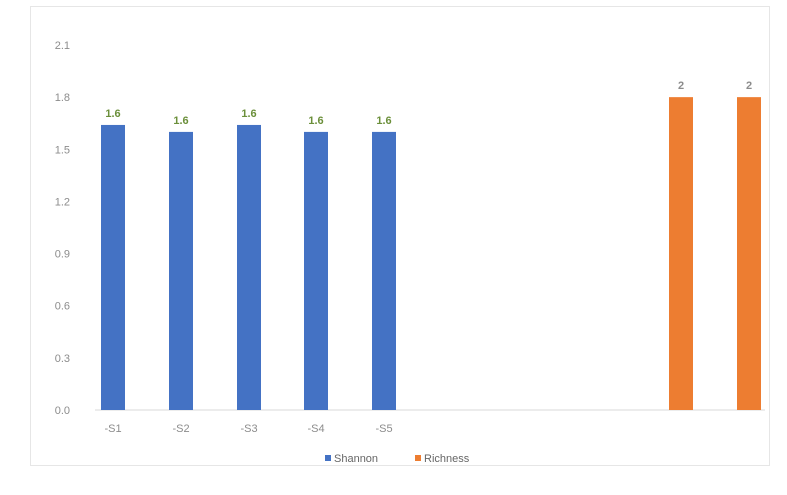 This screenshot has height=495, width=787. What do you see at coordinates (112, 429) in the screenshot?
I see `x-tick-label-0-0: -S1` at bounding box center [112, 429].